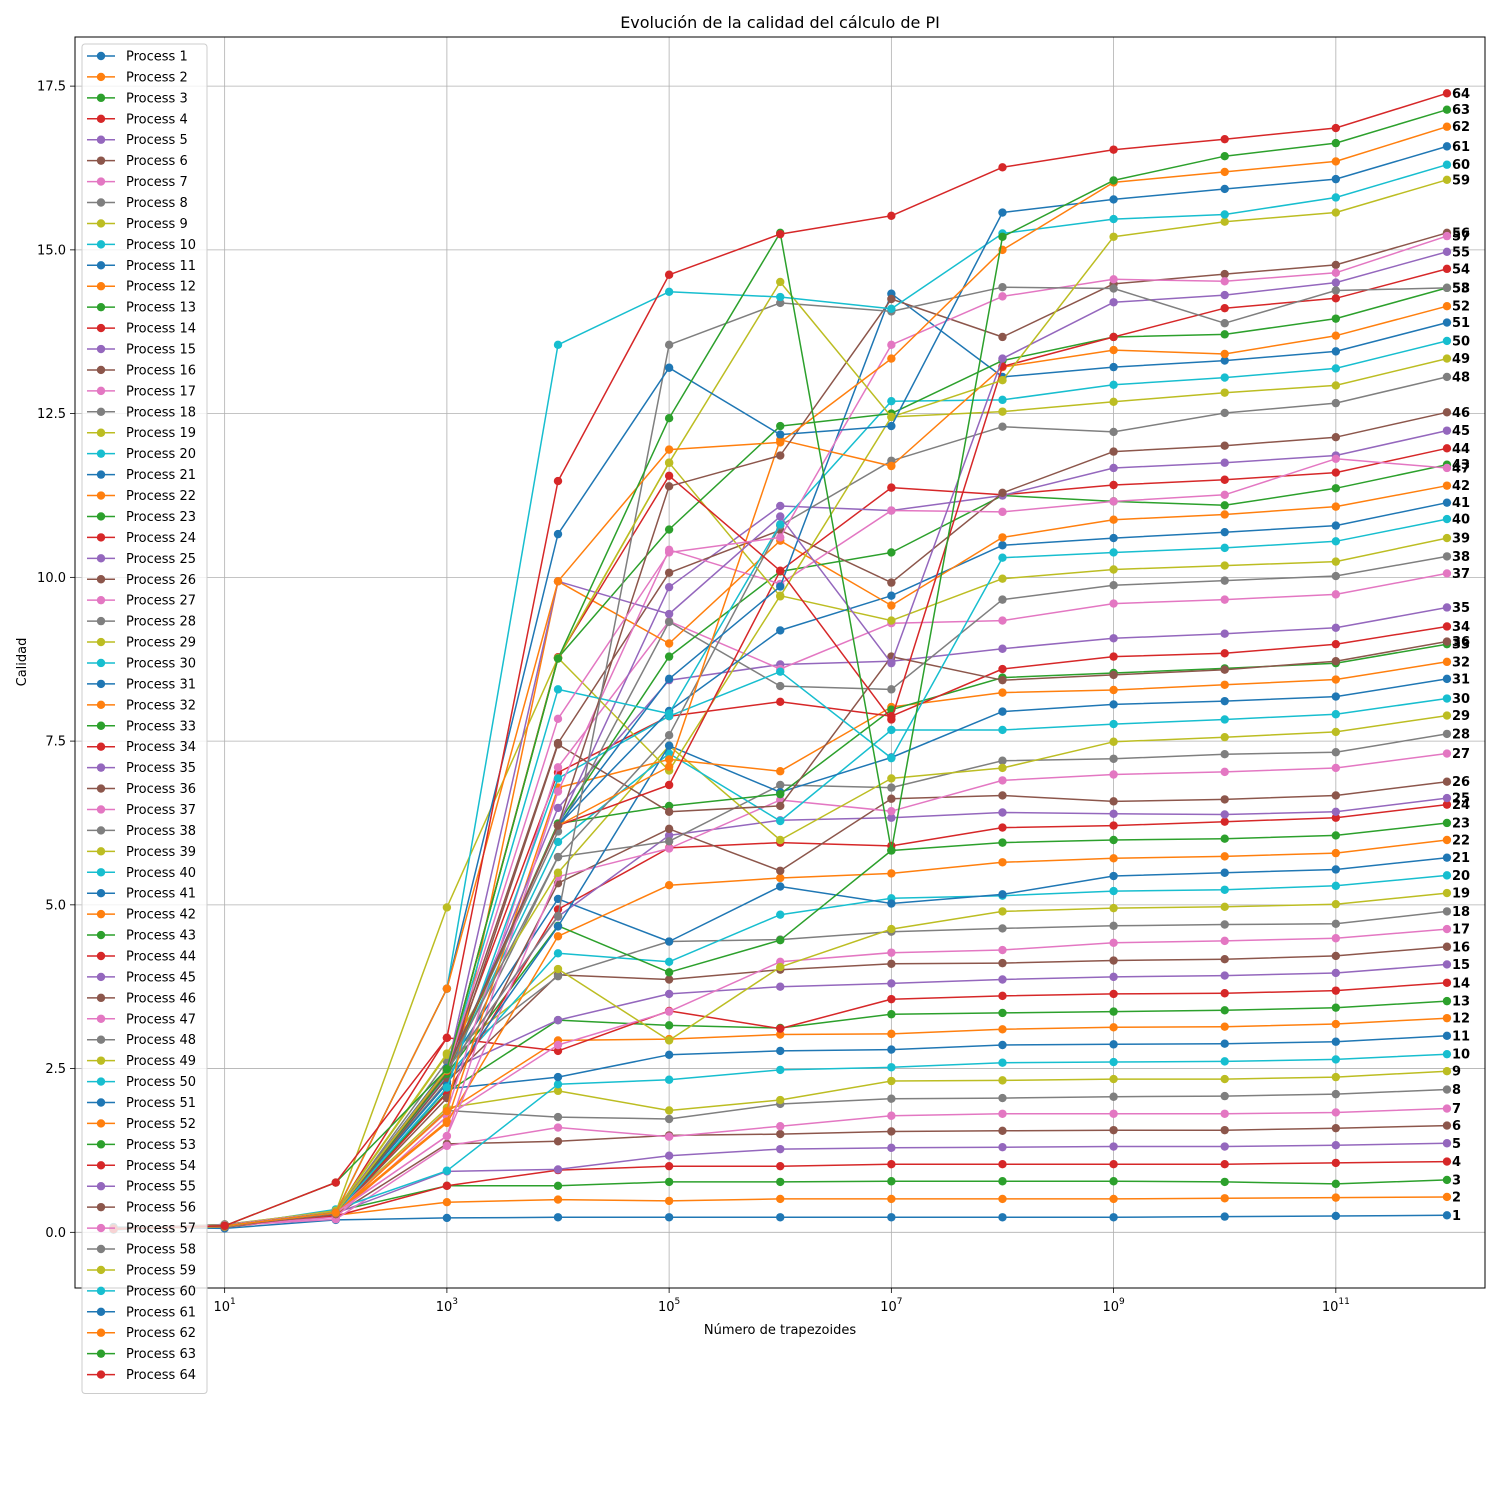 The image size is (1500, 1500). Describe the element at coordinates (141, 1270) in the screenshot. I see `legend-item: Process 59` at that location.